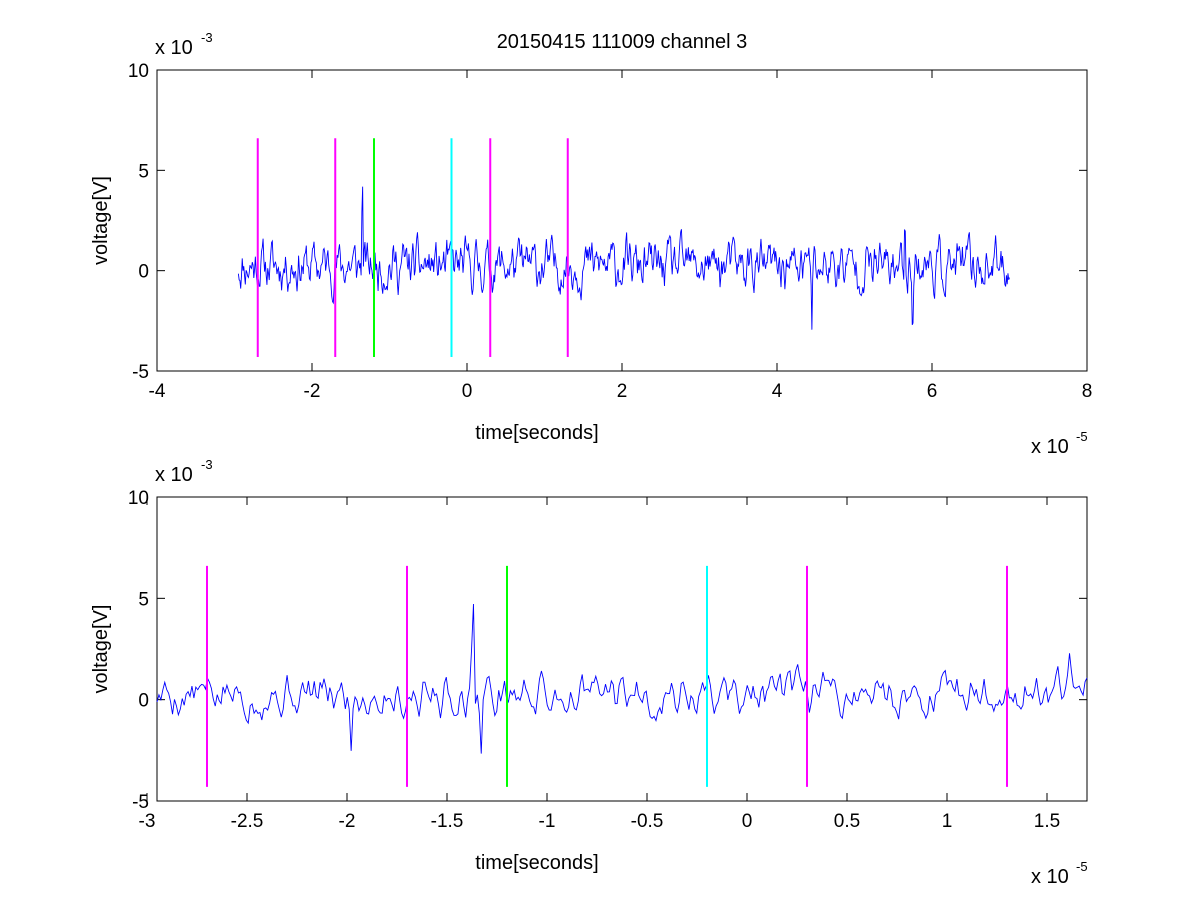 This screenshot has width=1200, height=901. What do you see at coordinates (147, 821) in the screenshot?
I see `x-tick-label: -3` at bounding box center [147, 821].